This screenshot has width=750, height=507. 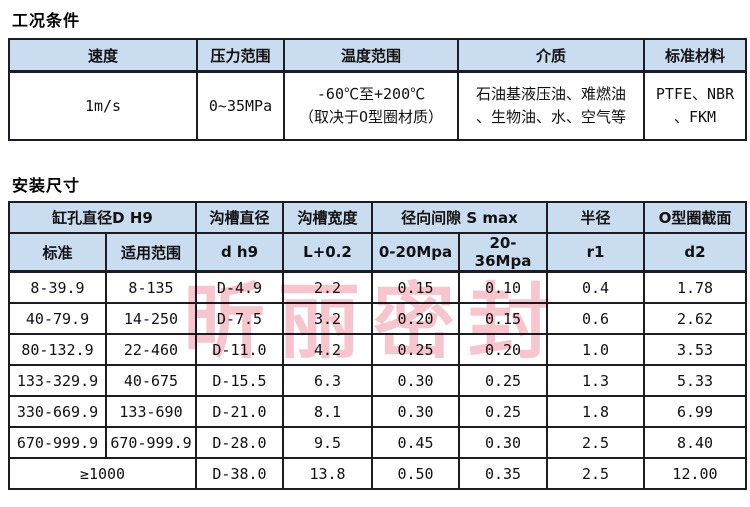 I want to click on sub-header-standard: 标准, so click(x=57, y=252).